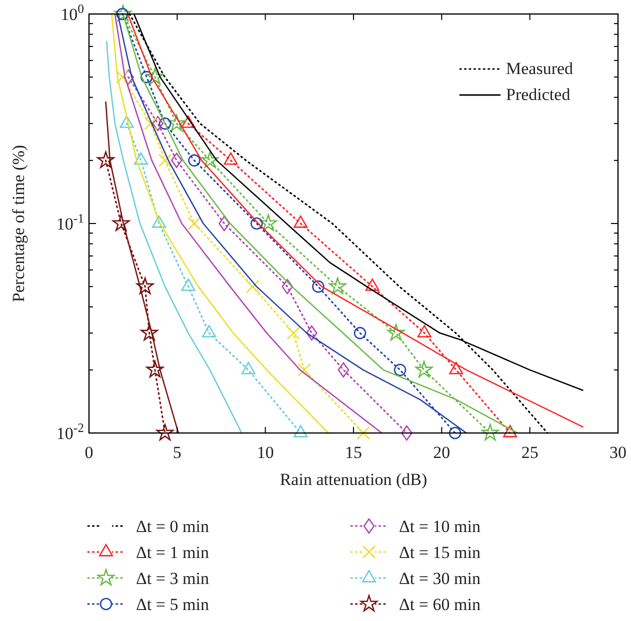 The width and height of the screenshot is (631, 621). What do you see at coordinates (440, 604) in the screenshot?
I see `legend-label: Δt = 60 min` at bounding box center [440, 604].